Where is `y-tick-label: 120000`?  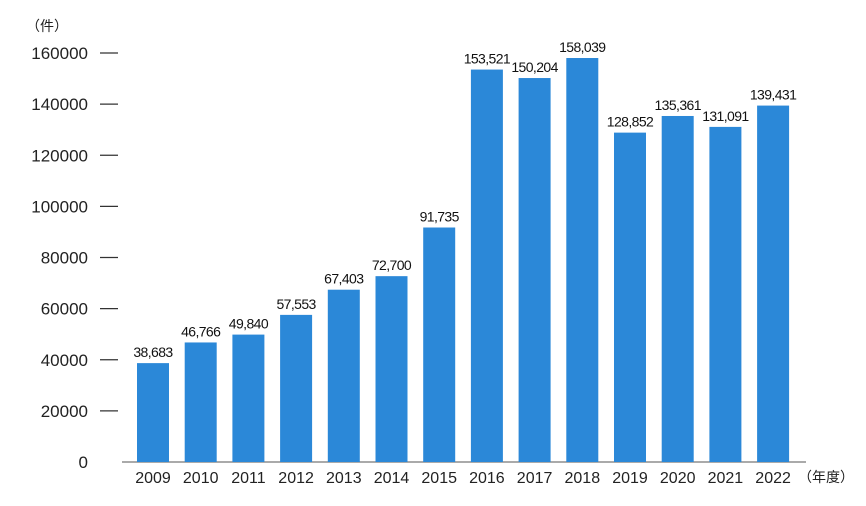 y-tick-label: 120000 is located at coordinates (59, 155).